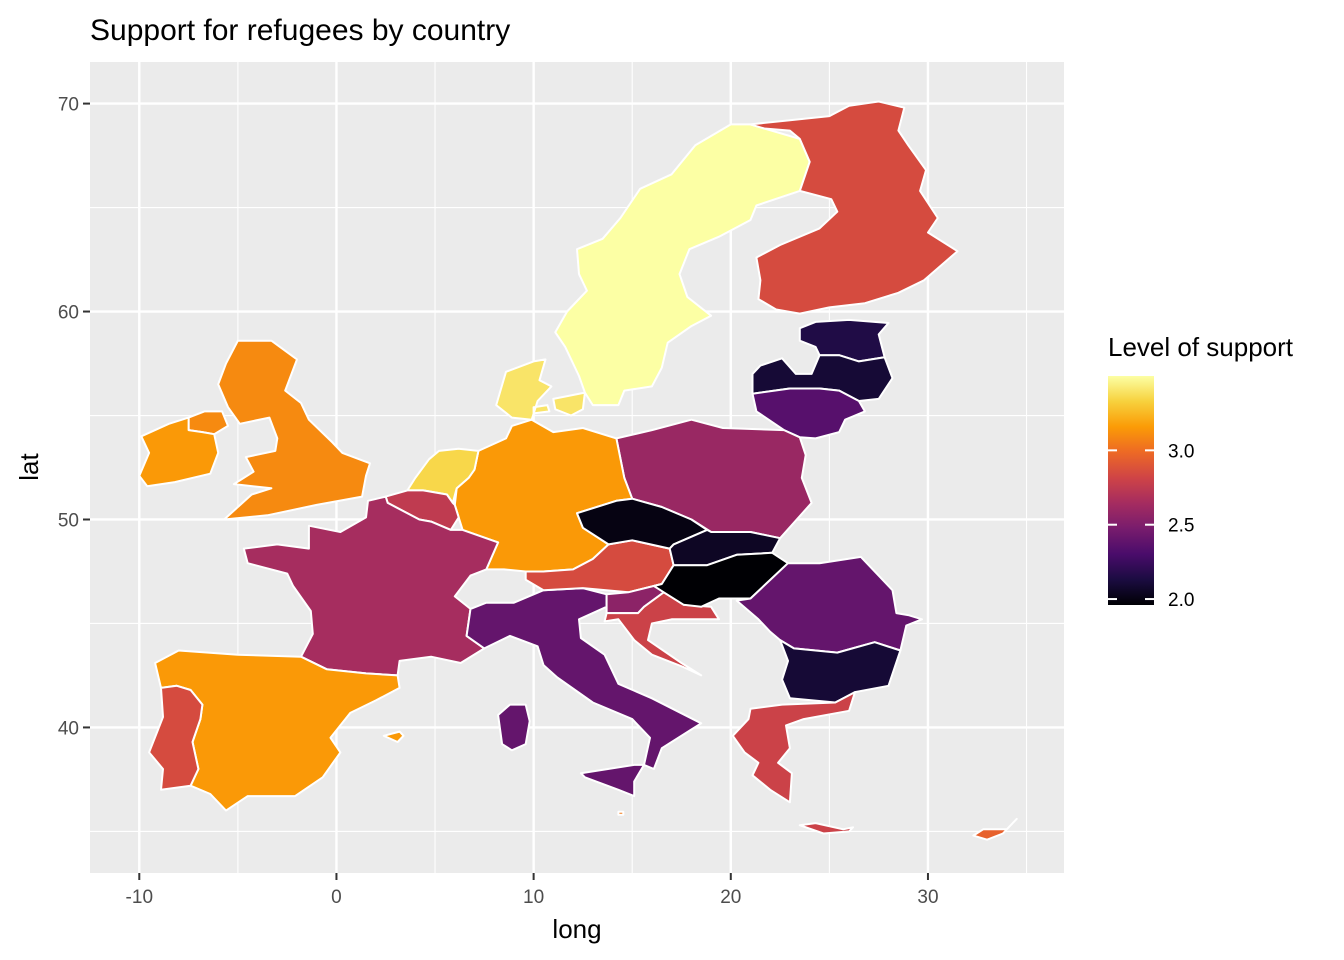 The height and width of the screenshot is (960, 1344). What do you see at coordinates (176, 737) in the screenshot?
I see `region-portugal: Portugal` at bounding box center [176, 737].